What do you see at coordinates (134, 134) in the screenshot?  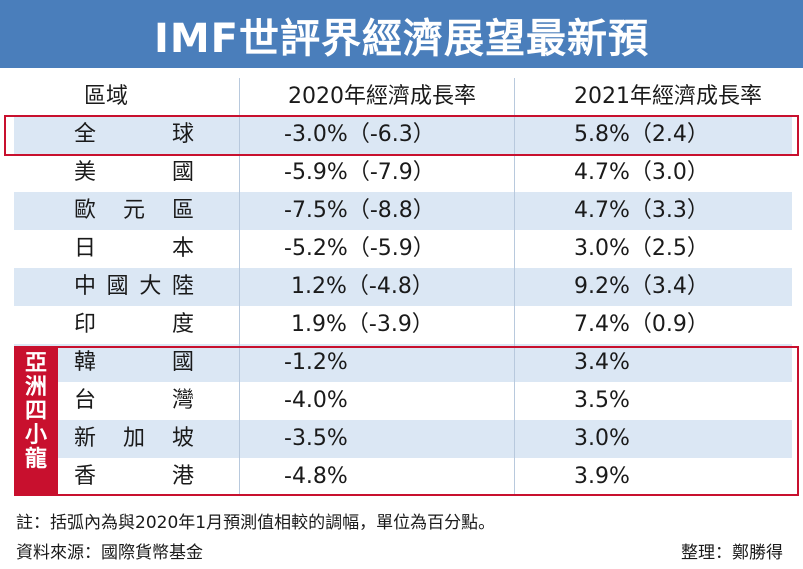 I see `region-cell: 全球` at bounding box center [134, 134].